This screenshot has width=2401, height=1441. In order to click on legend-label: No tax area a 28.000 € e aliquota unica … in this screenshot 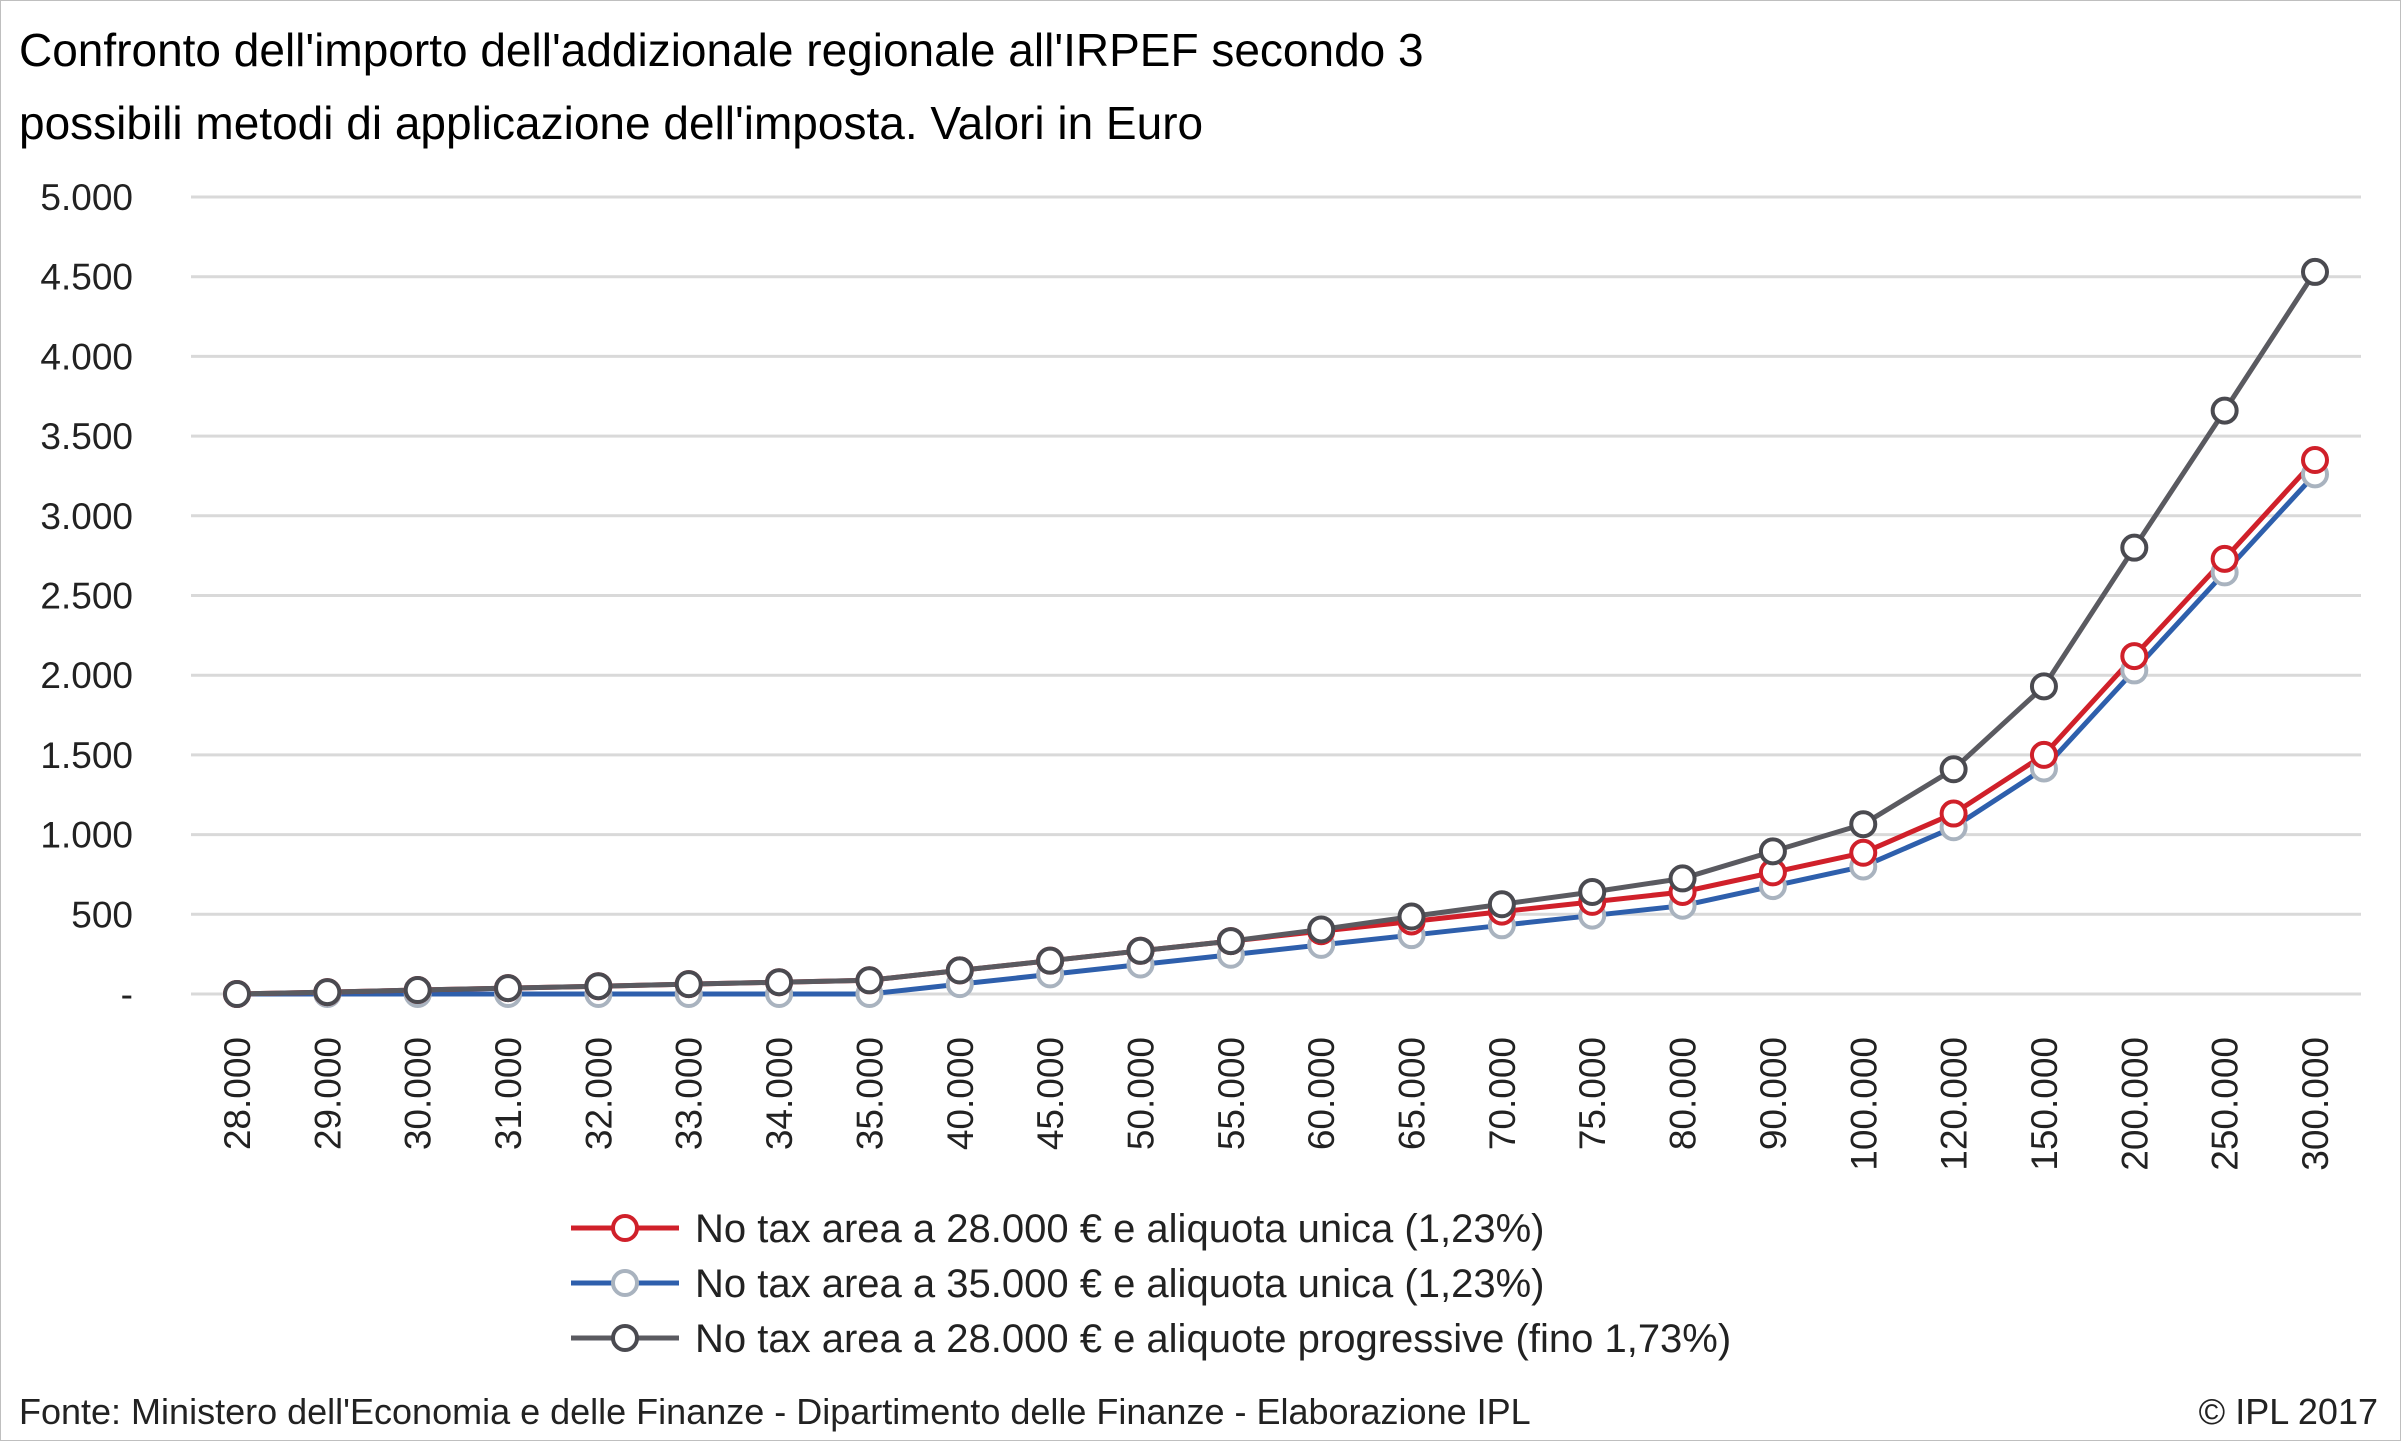, I will do `click(1119, 1229)`.